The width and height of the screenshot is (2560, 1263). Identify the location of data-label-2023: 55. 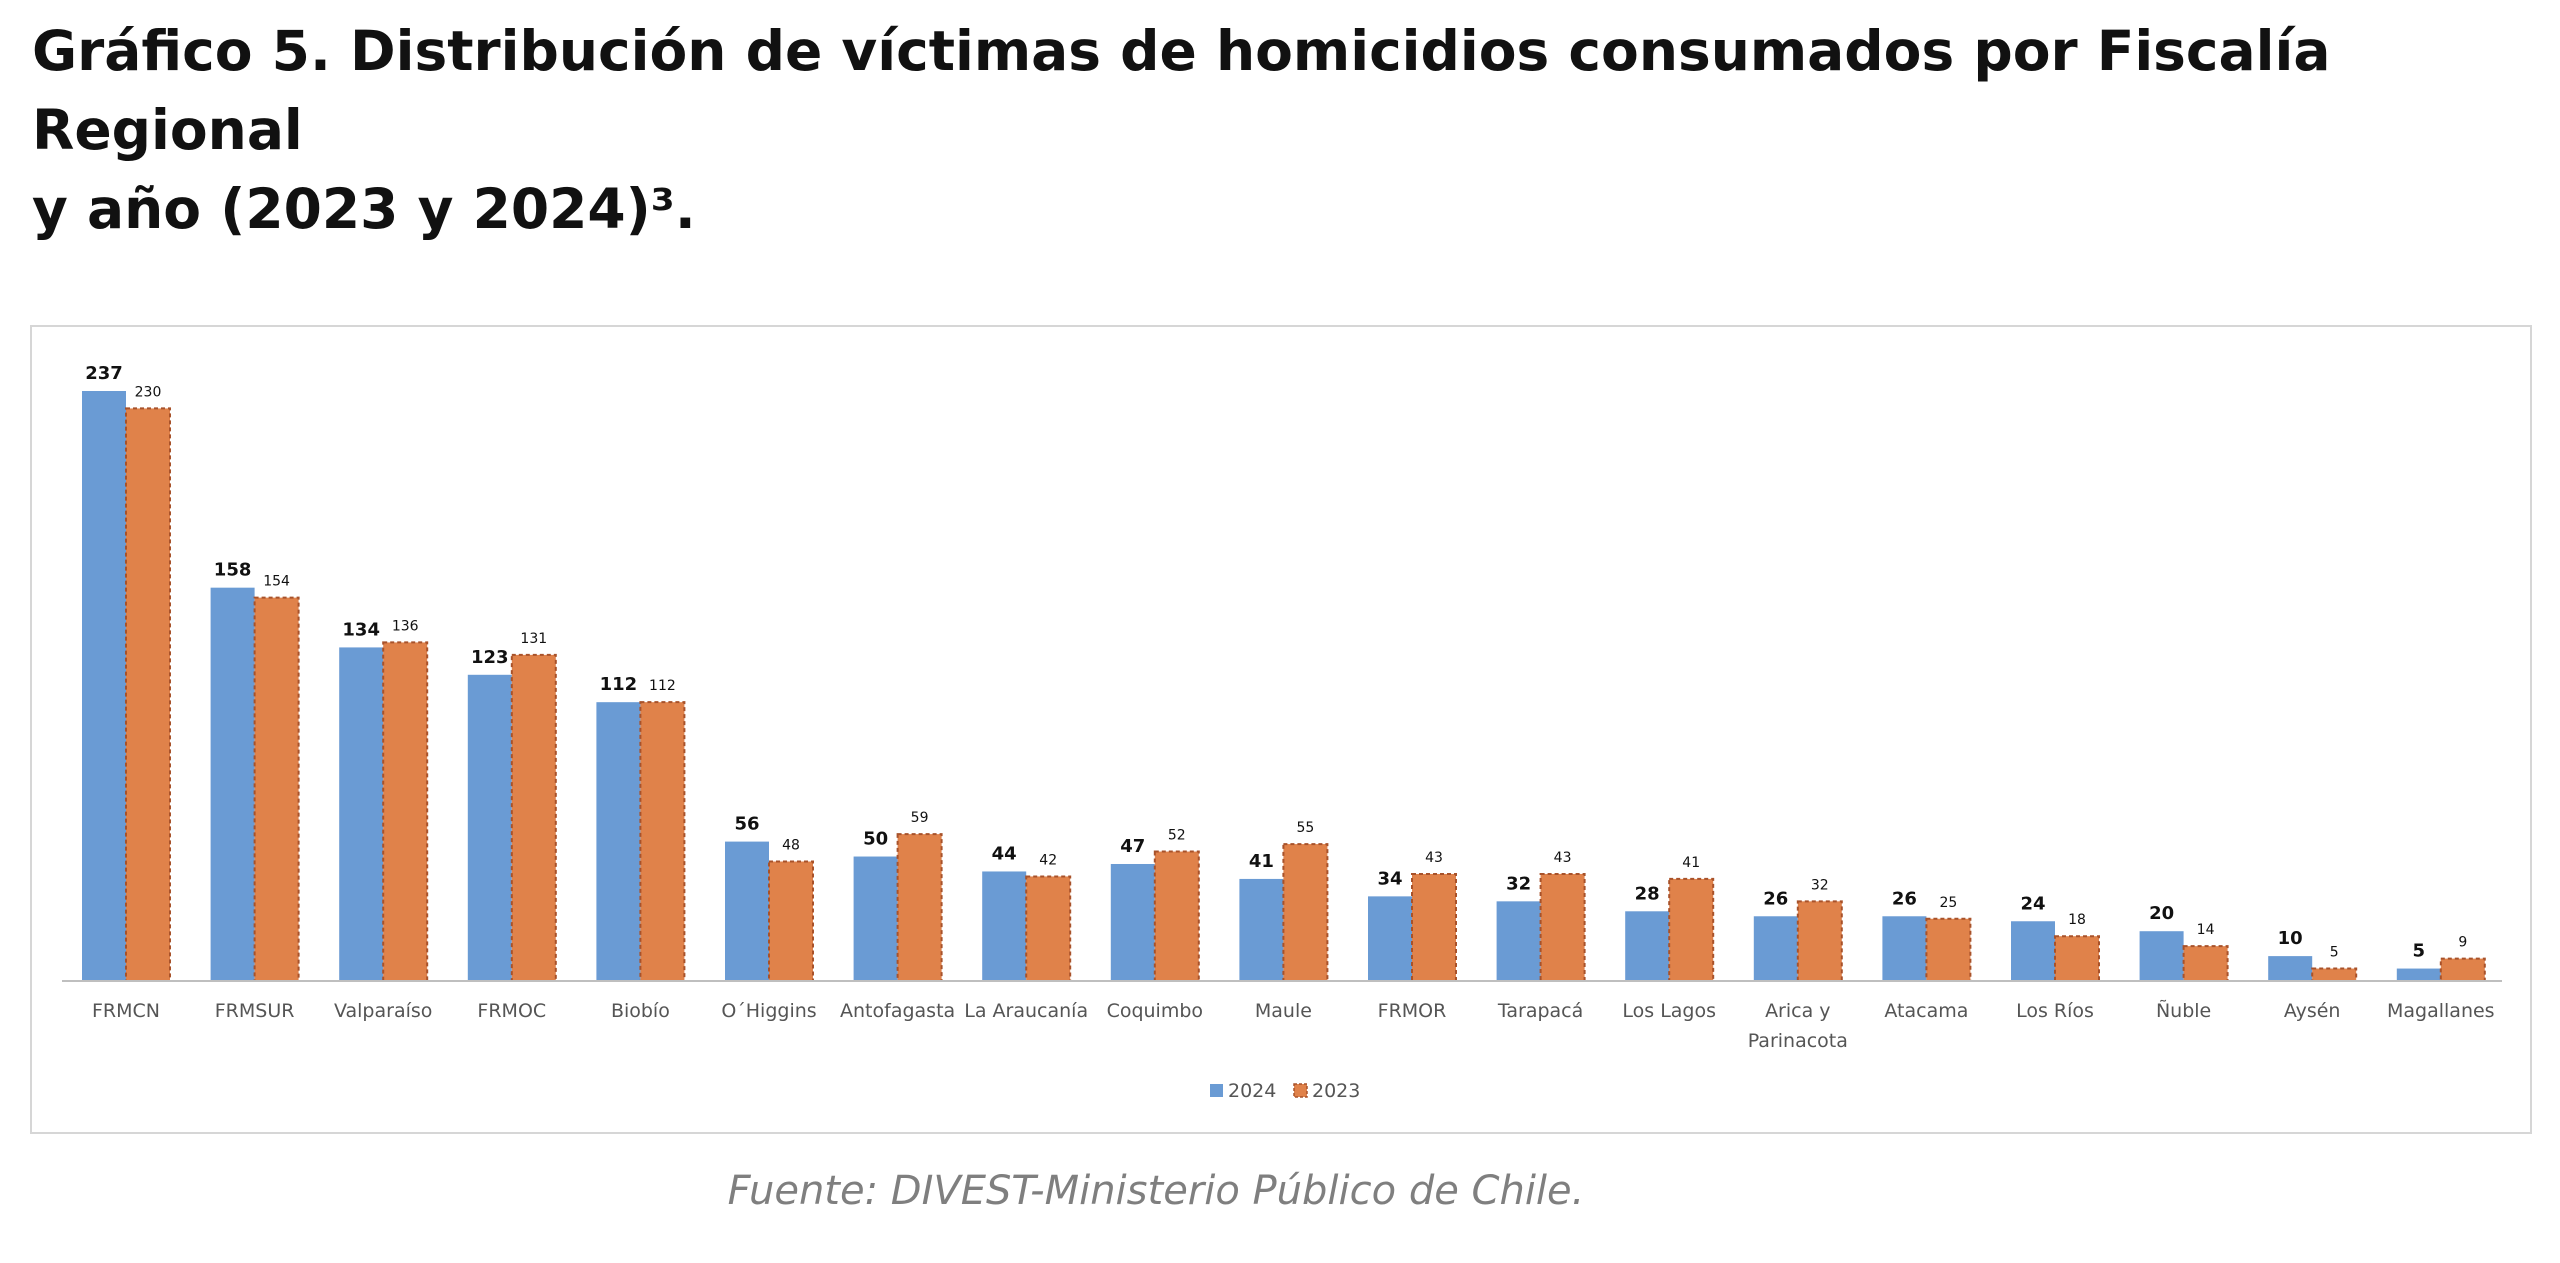
(1305, 828).